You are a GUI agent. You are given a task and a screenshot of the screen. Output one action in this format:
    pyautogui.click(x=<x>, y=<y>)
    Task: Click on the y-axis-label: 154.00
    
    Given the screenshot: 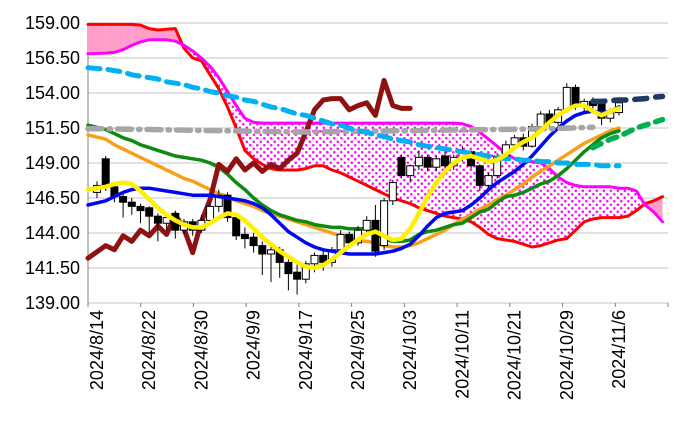 What is the action you would take?
    pyautogui.click(x=52, y=93)
    